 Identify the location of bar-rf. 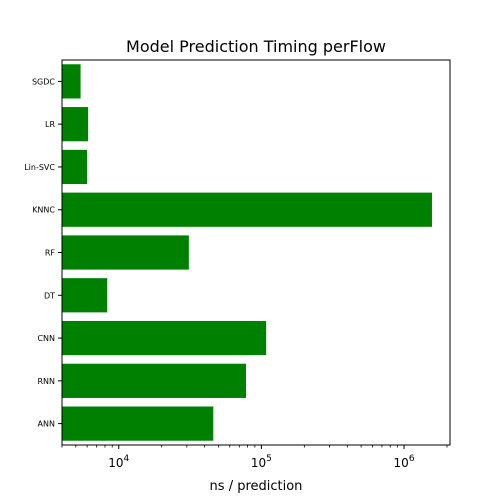
(125, 252).